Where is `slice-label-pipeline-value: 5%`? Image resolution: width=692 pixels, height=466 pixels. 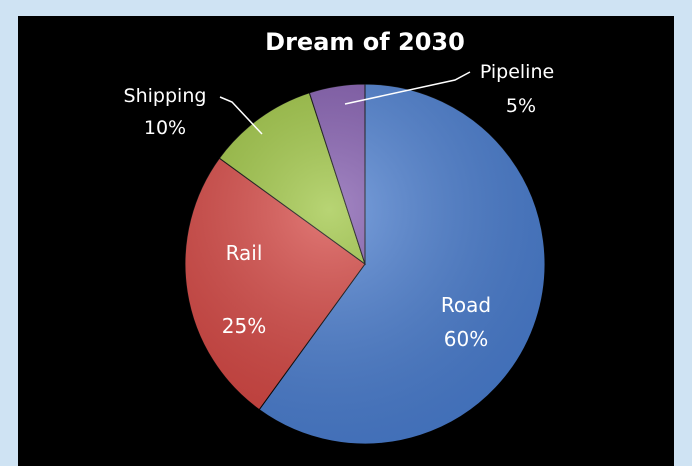 slice-label-pipeline-value: 5% is located at coordinates (521, 106).